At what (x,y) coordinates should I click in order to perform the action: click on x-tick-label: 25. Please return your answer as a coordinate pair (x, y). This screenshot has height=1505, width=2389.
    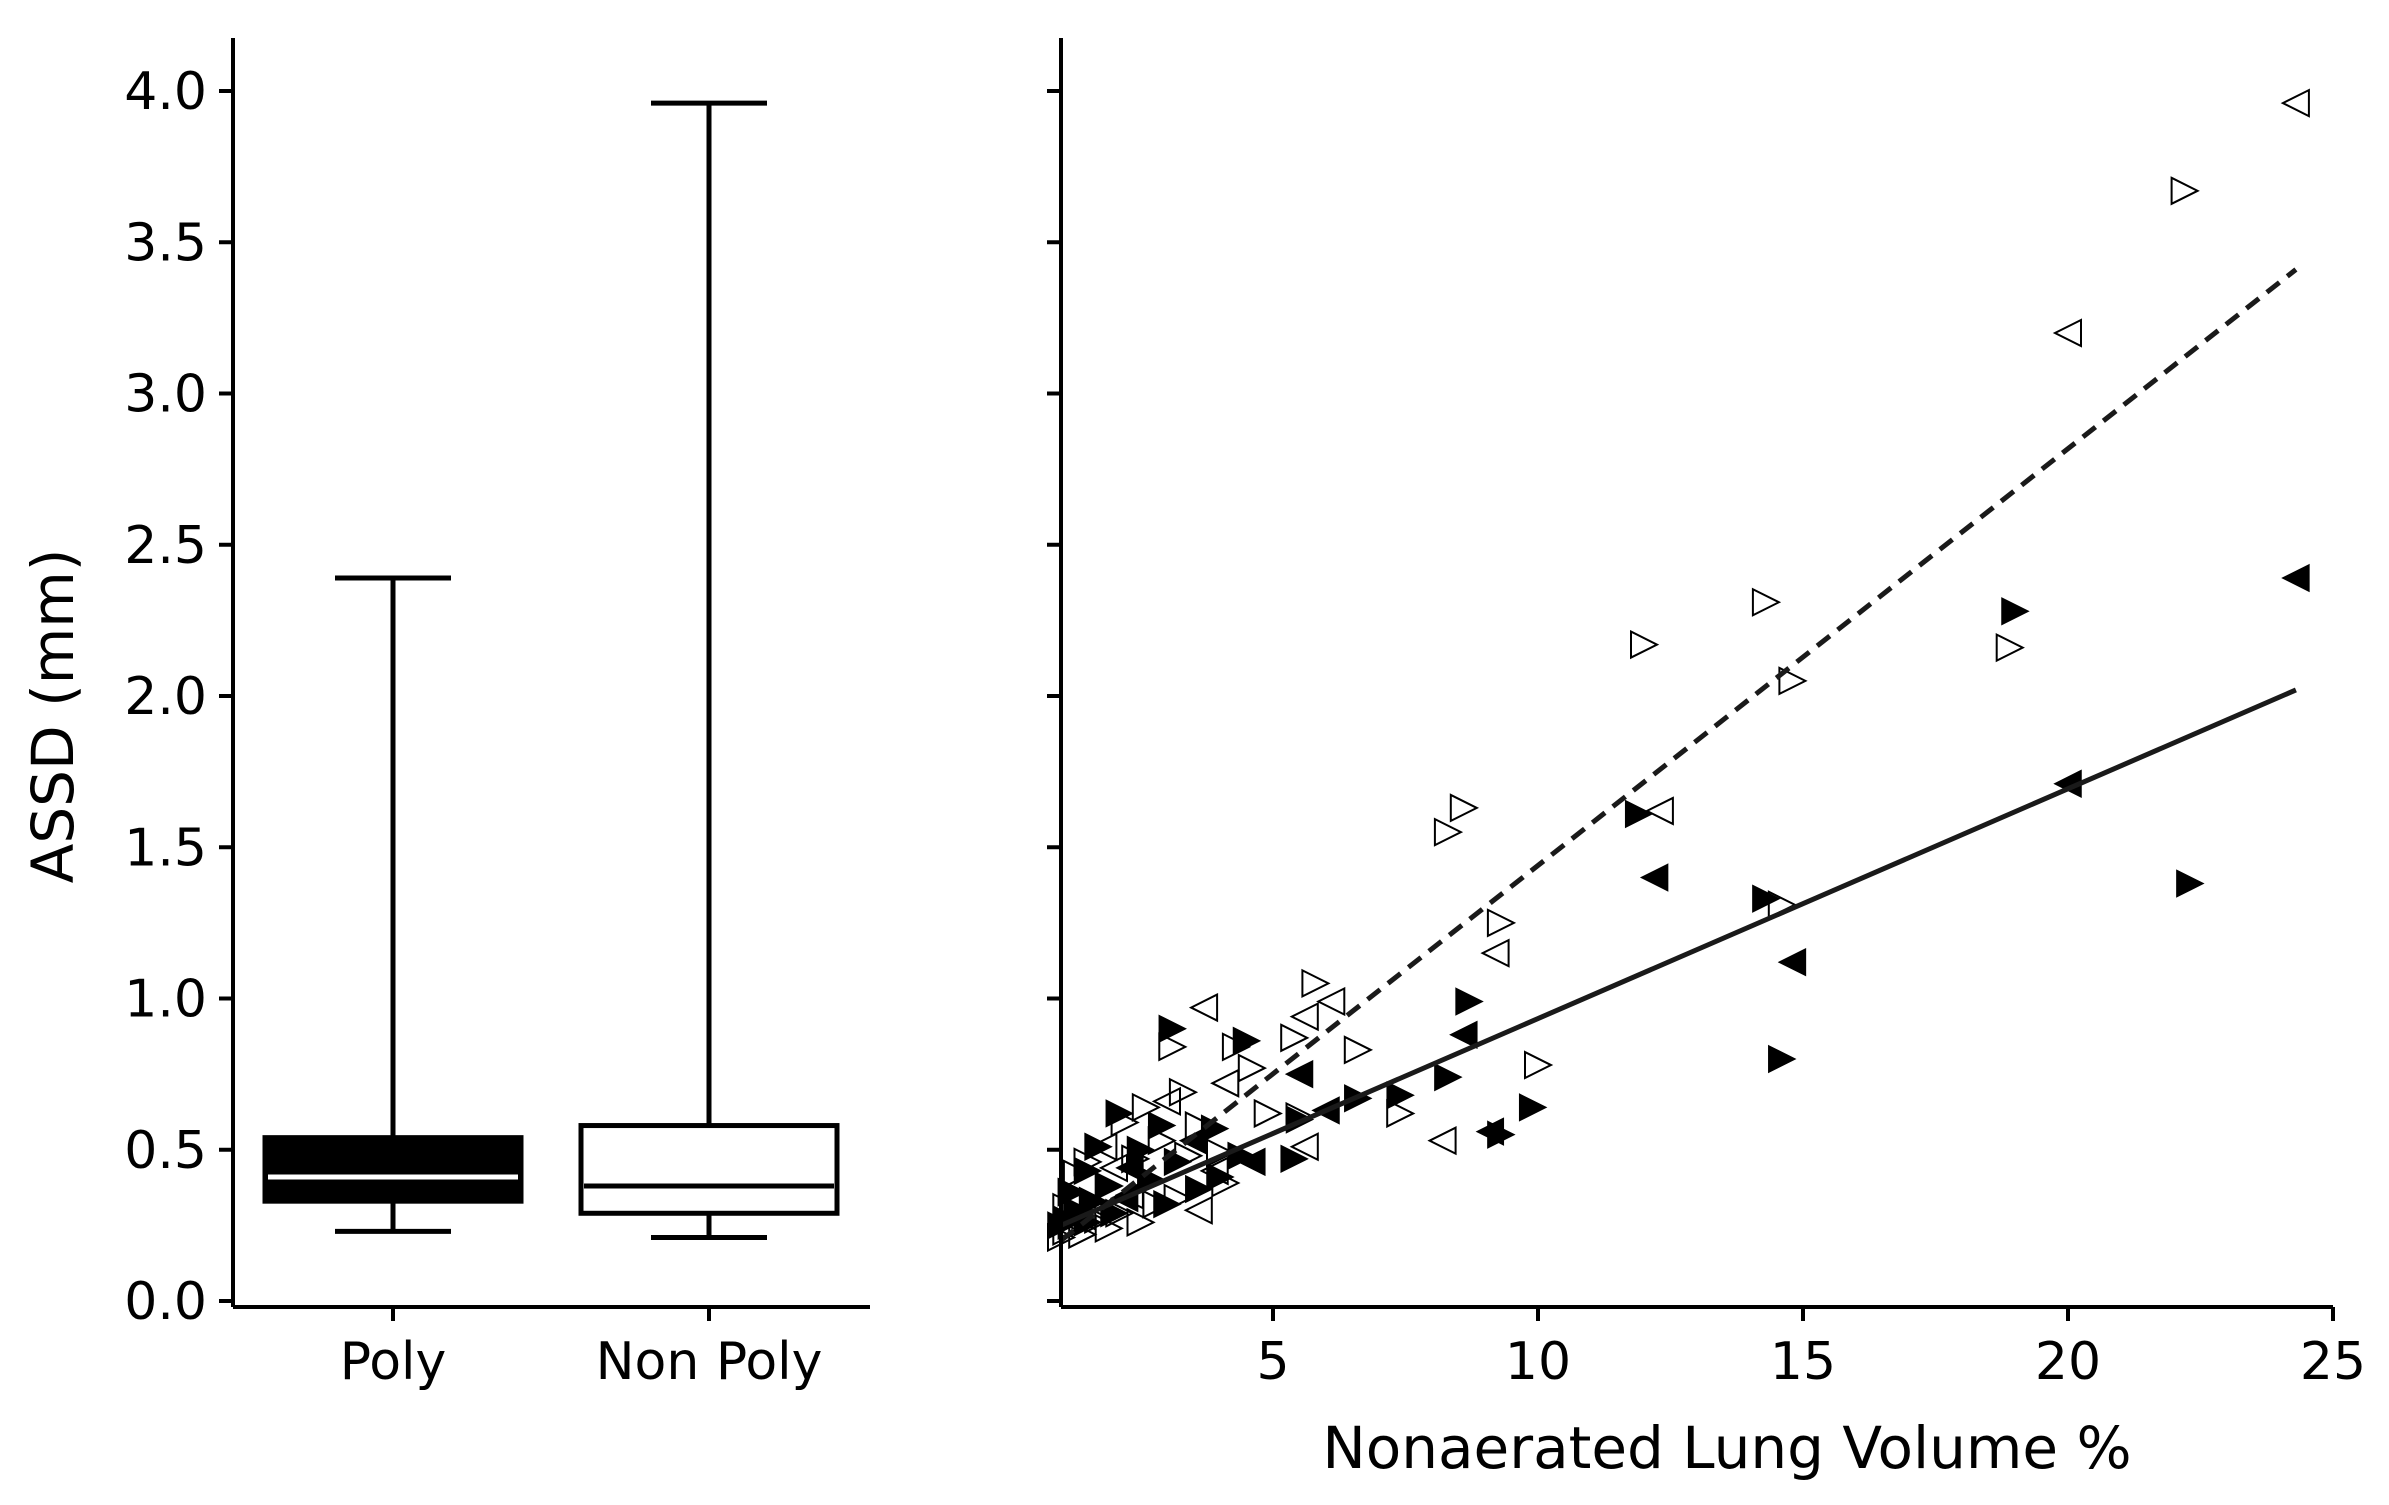
    Looking at the image, I should click on (2333, 1362).